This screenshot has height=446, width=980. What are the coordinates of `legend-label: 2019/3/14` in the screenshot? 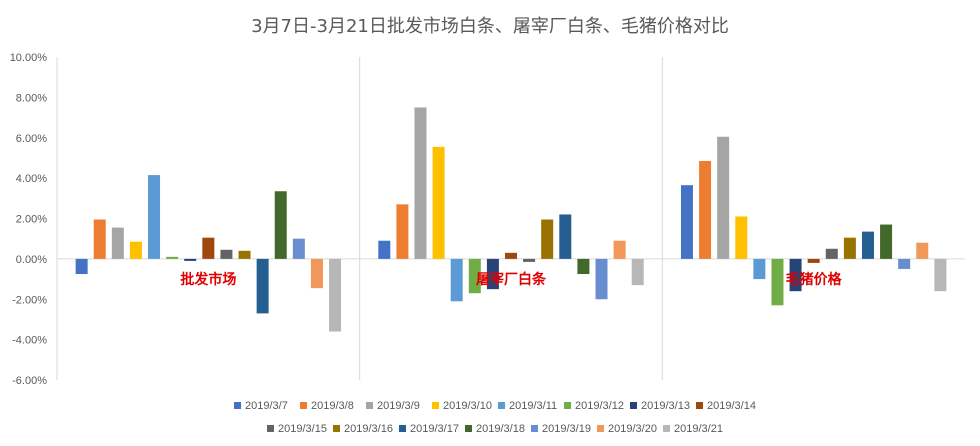 It's located at (731, 406).